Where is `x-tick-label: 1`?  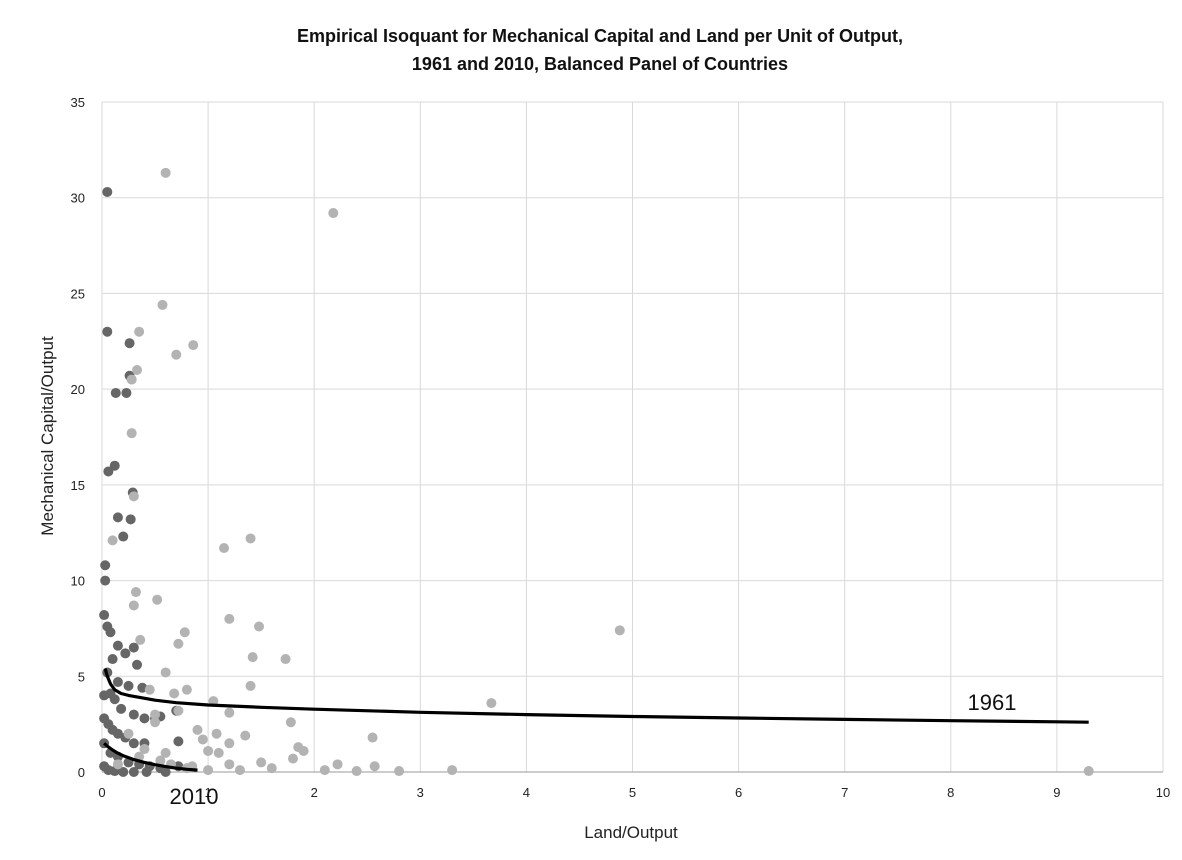 x-tick-label: 1 is located at coordinates (207, 792).